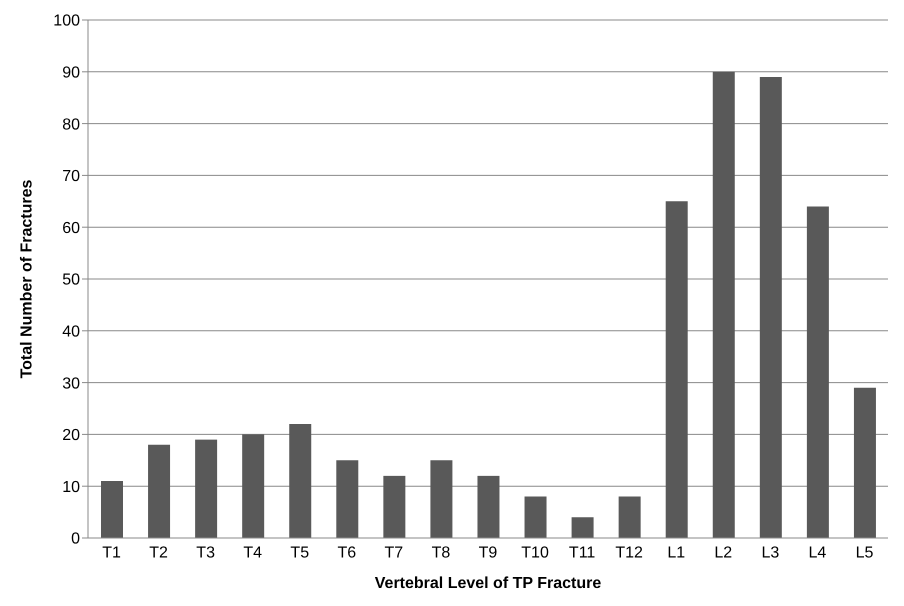  What do you see at coordinates (27, 278) in the screenshot?
I see `y-axis-title: Total Number of Fractures` at bounding box center [27, 278].